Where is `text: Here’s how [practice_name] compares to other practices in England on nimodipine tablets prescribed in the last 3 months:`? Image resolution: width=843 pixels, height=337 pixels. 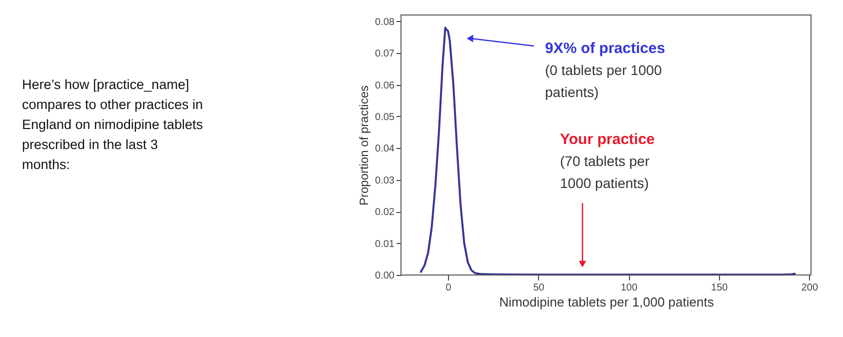 text: Here’s how [practice_name] compares to other practices in England on nimodipine tablets prescribed in the last 3 months: is located at coordinates (113, 124).